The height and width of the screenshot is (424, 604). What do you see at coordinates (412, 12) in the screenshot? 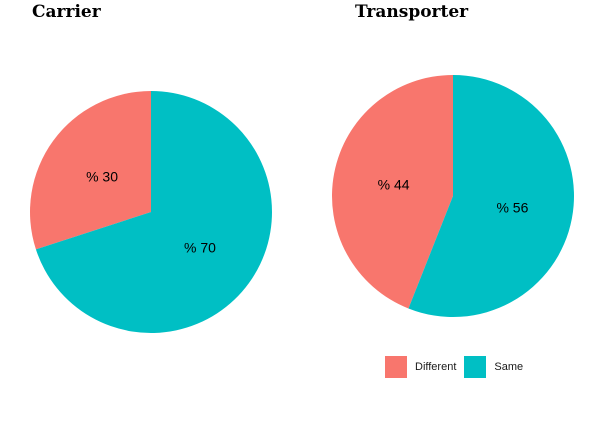
I see `transporter-chart-title: Transporter` at bounding box center [412, 12].